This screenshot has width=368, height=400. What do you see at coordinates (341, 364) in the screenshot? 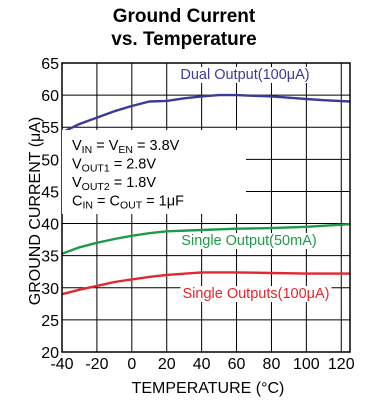
I see `x-tick-label: 120` at bounding box center [341, 364].